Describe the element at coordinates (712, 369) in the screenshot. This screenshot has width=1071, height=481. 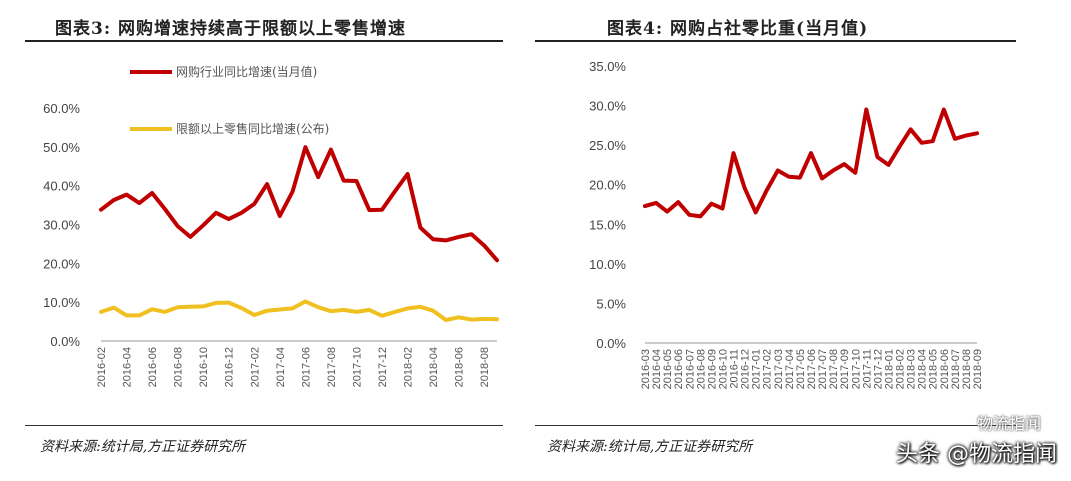
I see `x-tick-label: 2016-09` at that location.